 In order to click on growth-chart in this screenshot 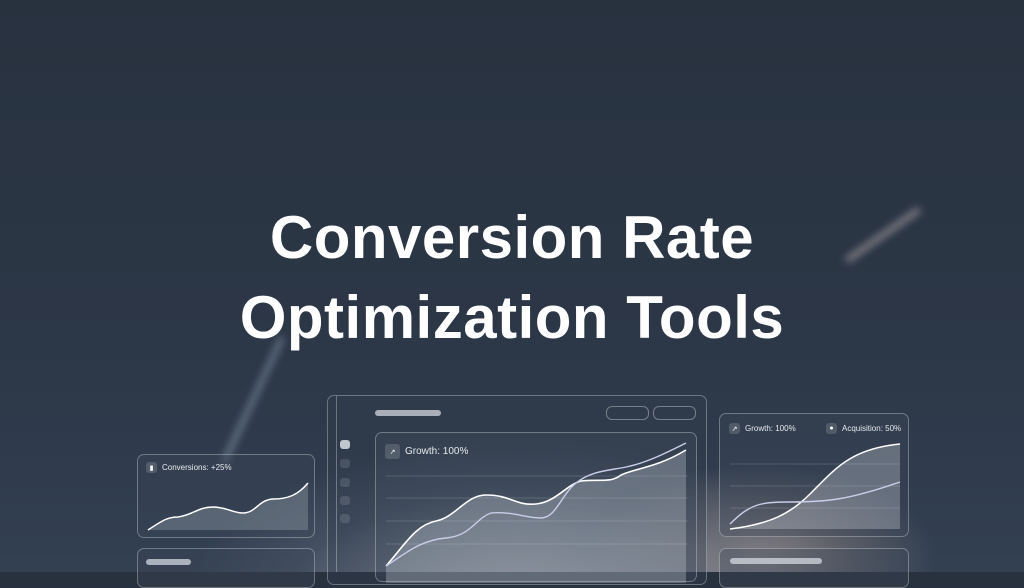, I will do `click(536, 512)`.